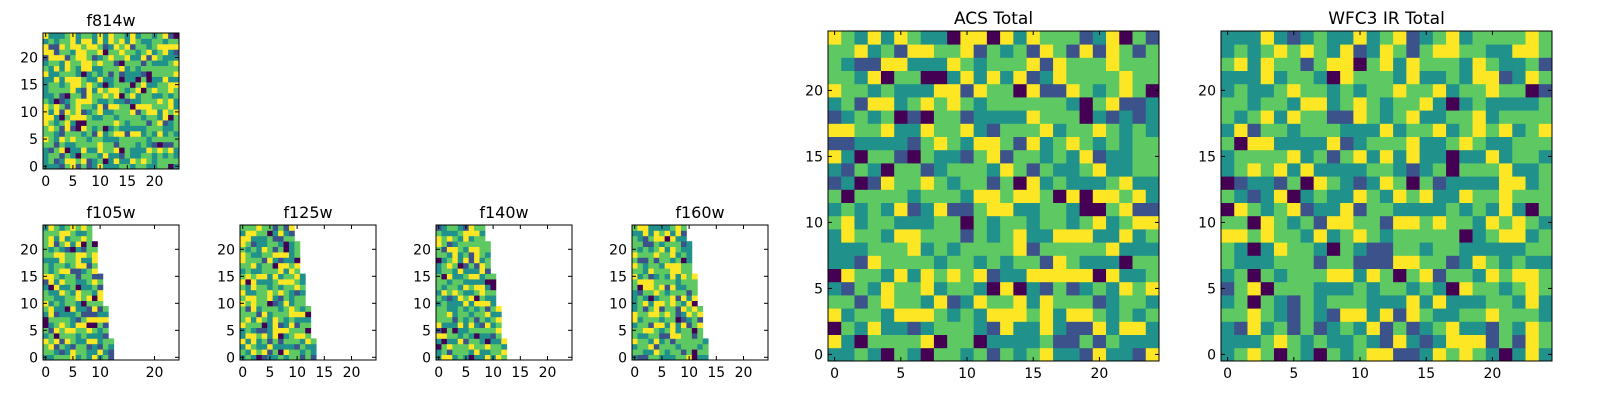  What do you see at coordinates (278, 293) in the screenshot?
I see `heatmap-cells` at bounding box center [278, 293].